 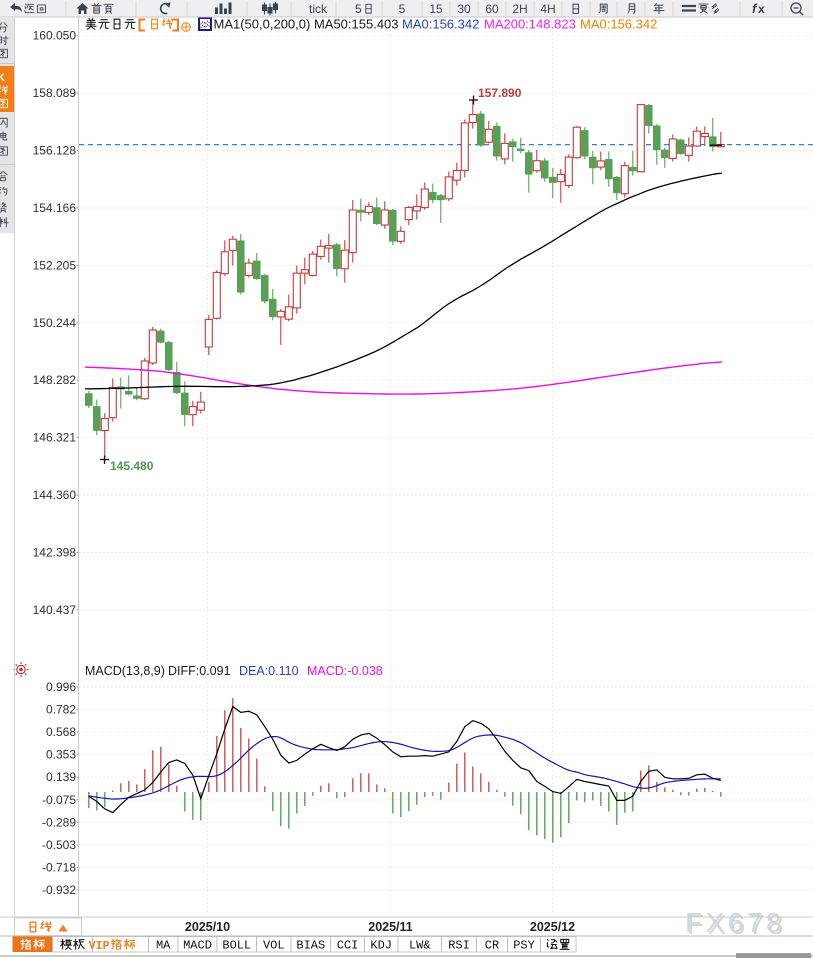 What do you see at coordinates (55, 36) in the screenshot?
I see `svg-text: 160.050` at bounding box center [55, 36].